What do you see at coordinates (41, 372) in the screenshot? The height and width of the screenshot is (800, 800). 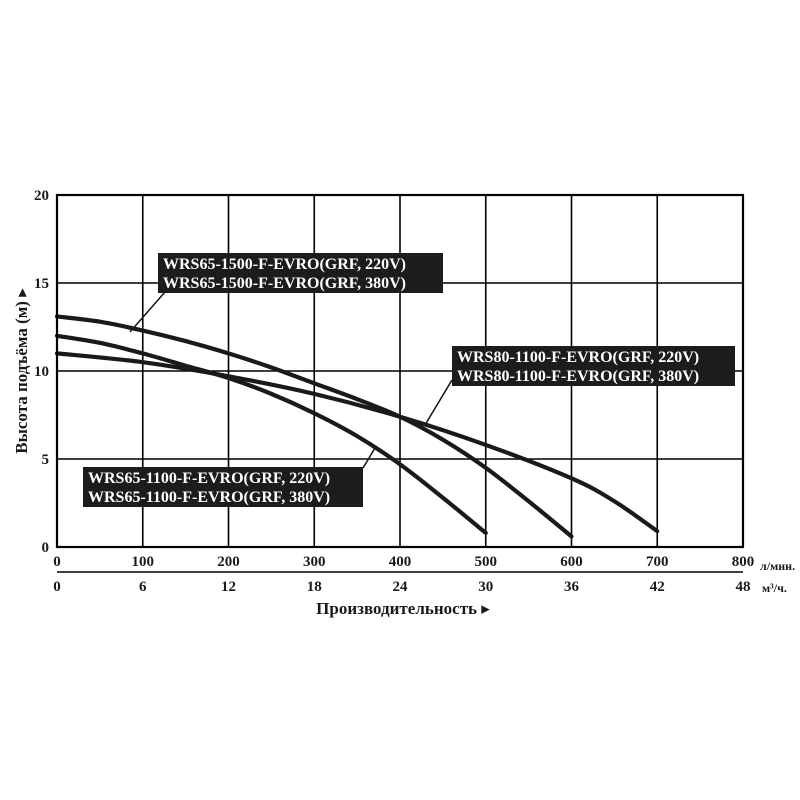 I see `y-tick-label: 10` at bounding box center [41, 372].